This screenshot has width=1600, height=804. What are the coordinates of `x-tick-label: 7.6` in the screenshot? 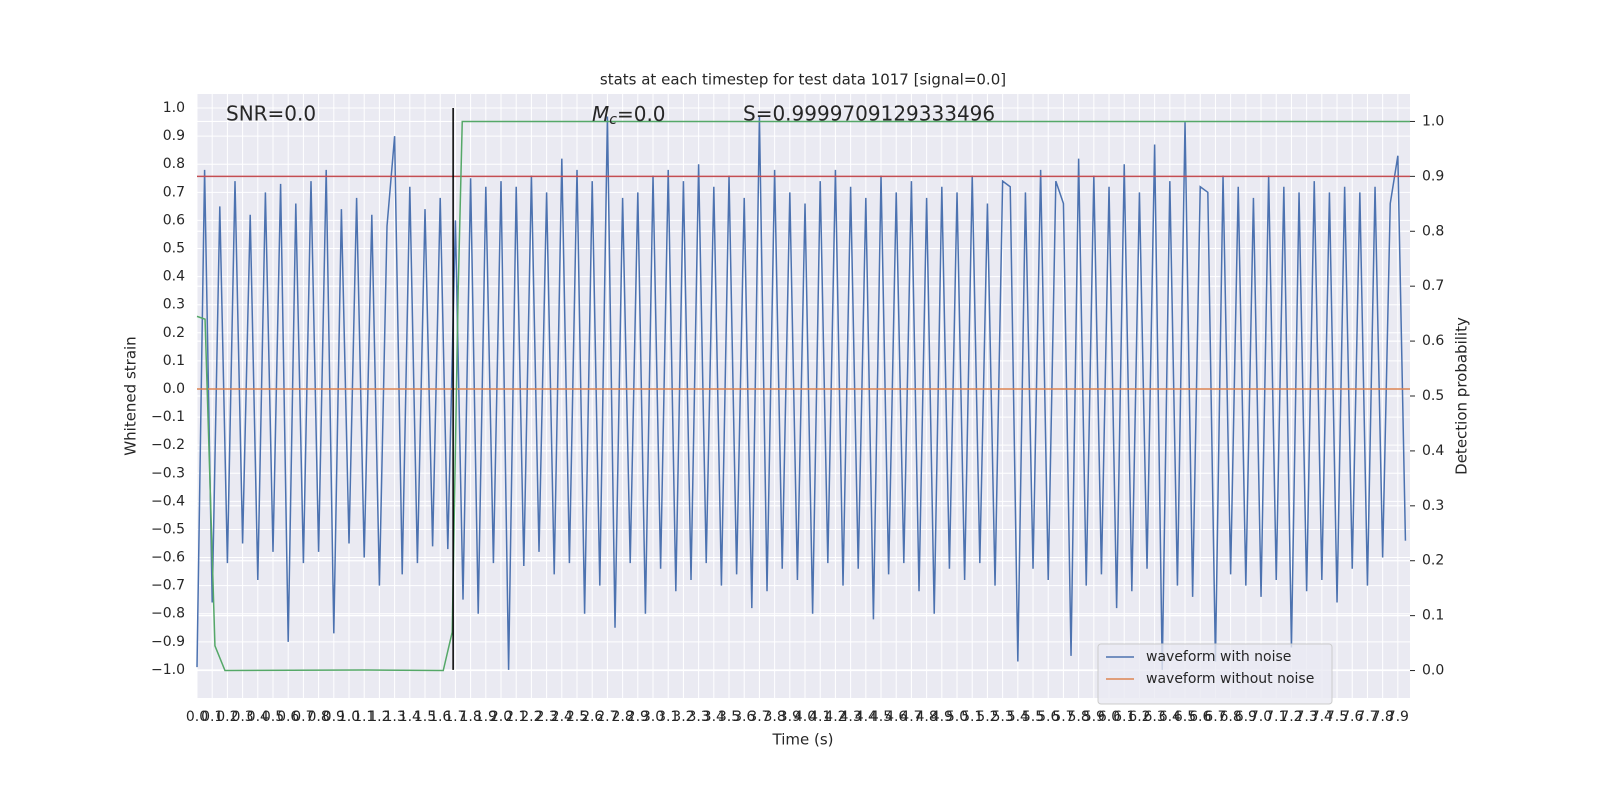 It's located at (1352, 717).